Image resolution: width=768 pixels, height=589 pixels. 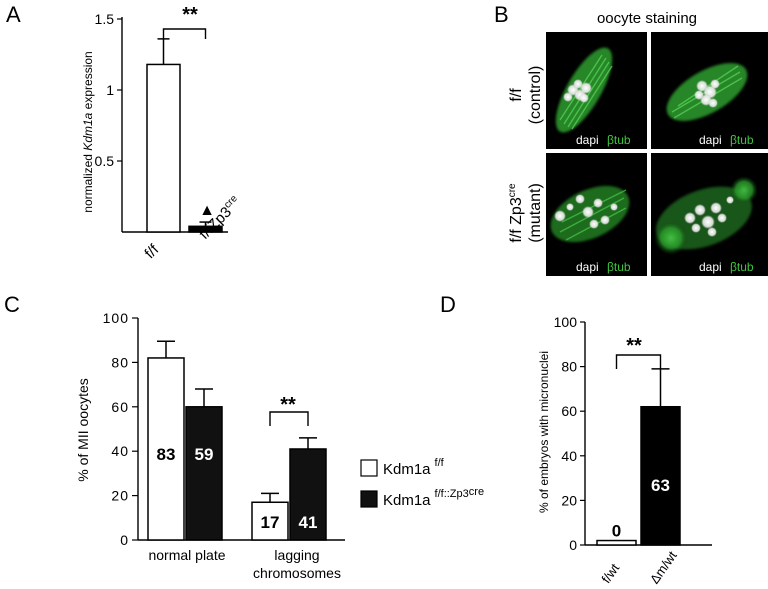 I want to click on panel-b-row1-label-a: f/f, so click(x=516, y=95).